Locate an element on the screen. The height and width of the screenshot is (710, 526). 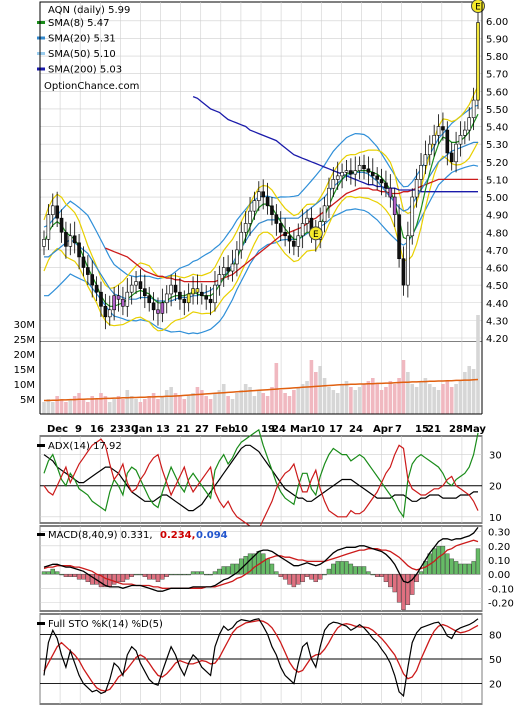
price-ytick-label: 4.30 is located at coordinates (497, 321).